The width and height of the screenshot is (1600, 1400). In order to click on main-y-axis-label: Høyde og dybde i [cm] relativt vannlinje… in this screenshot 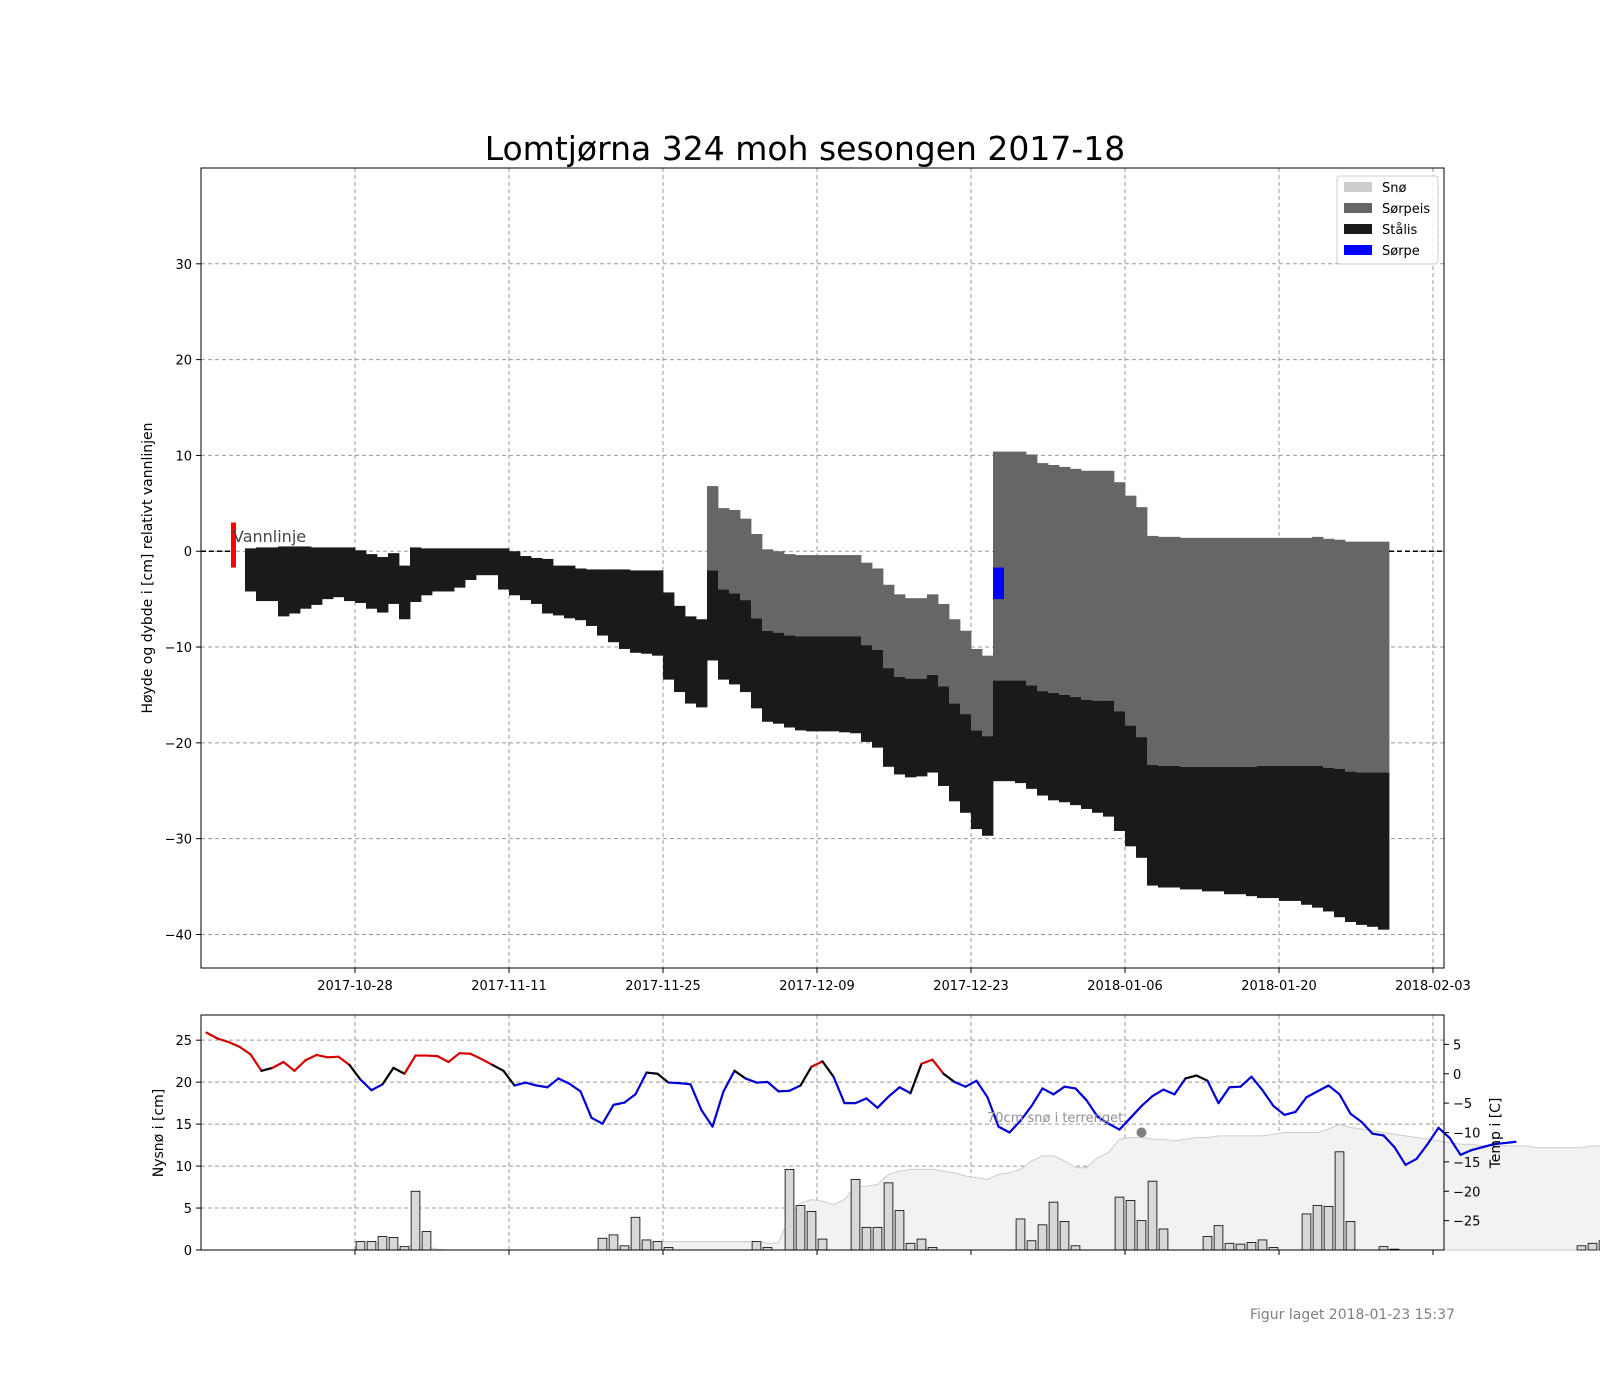, I will do `click(148, 567)`.